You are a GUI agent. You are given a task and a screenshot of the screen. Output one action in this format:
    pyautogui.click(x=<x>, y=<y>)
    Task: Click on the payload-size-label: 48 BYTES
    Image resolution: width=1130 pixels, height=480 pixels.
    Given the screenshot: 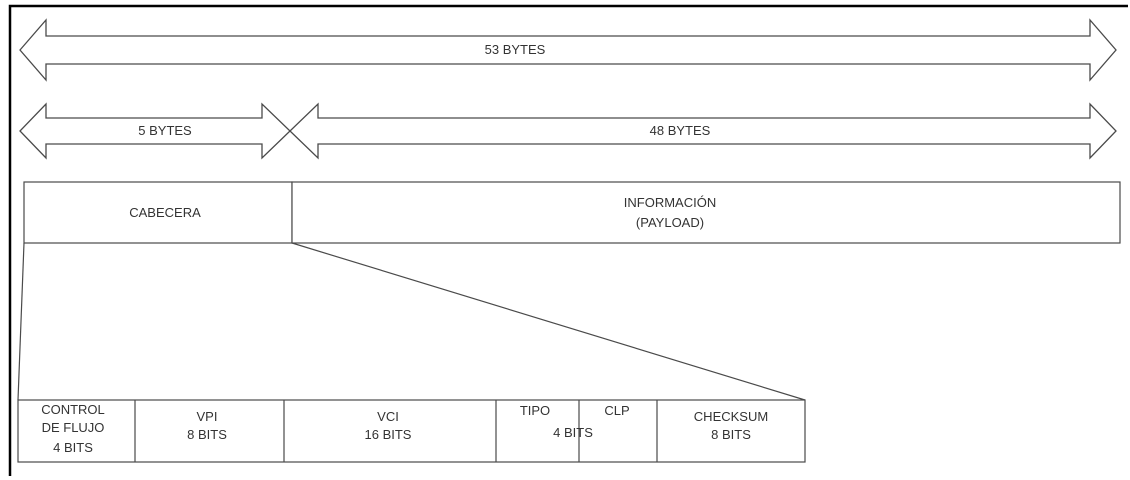 What is the action you would take?
    pyautogui.click(x=680, y=130)
    